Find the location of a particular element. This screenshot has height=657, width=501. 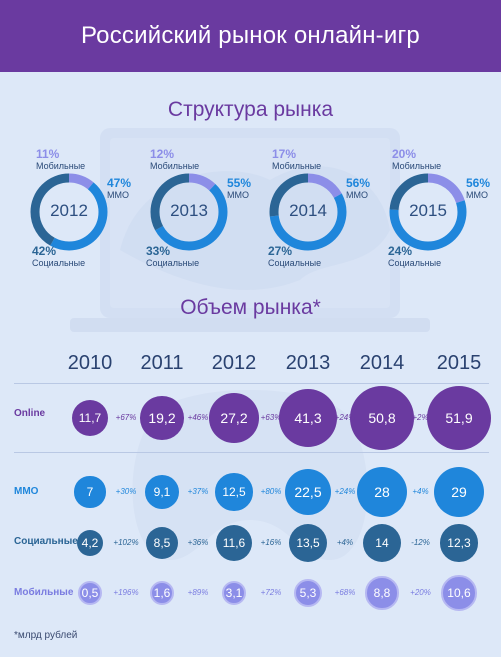

donut-social-pct: 33% is located at coordinates (158, 251).